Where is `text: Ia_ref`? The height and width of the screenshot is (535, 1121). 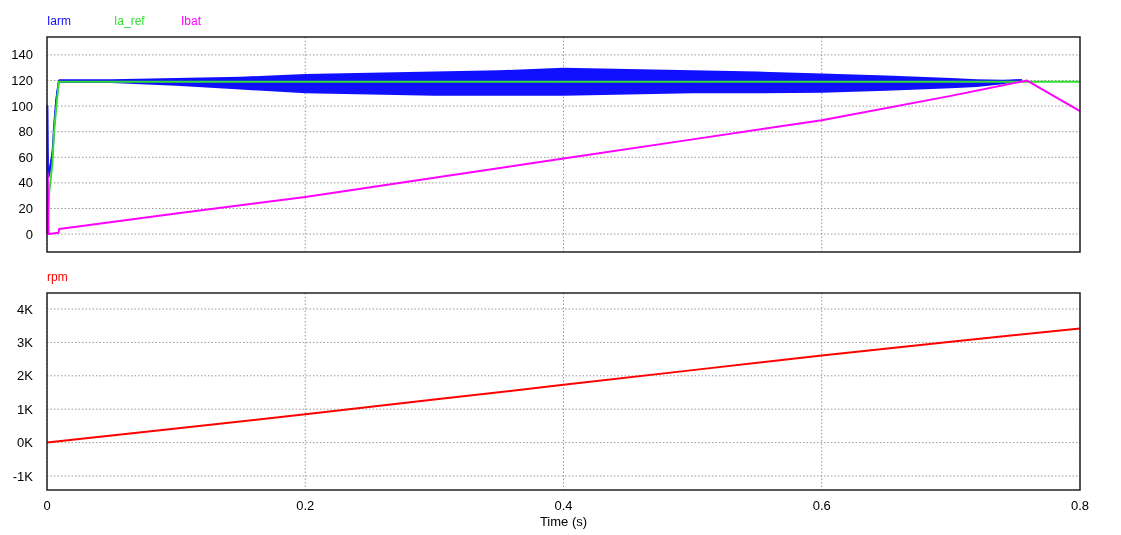 text: Ia_ref is located at coordinates (130, 21).